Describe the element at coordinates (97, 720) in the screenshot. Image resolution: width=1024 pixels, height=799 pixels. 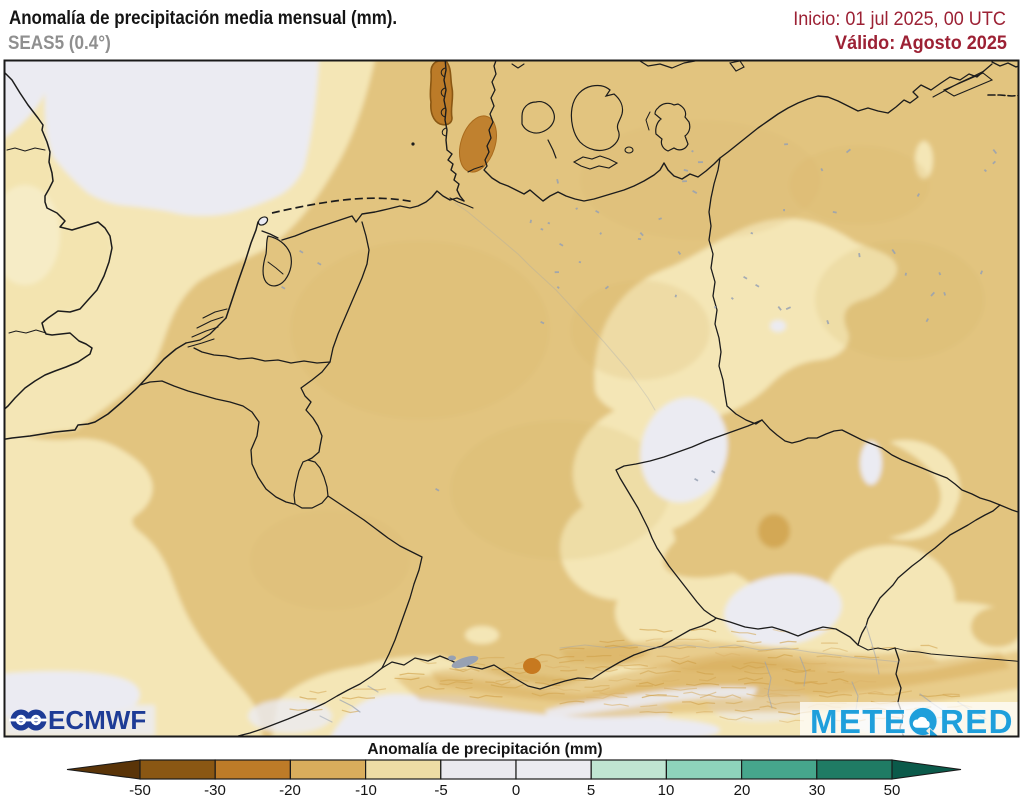
I see `svg-text: ECMWF` at that location.